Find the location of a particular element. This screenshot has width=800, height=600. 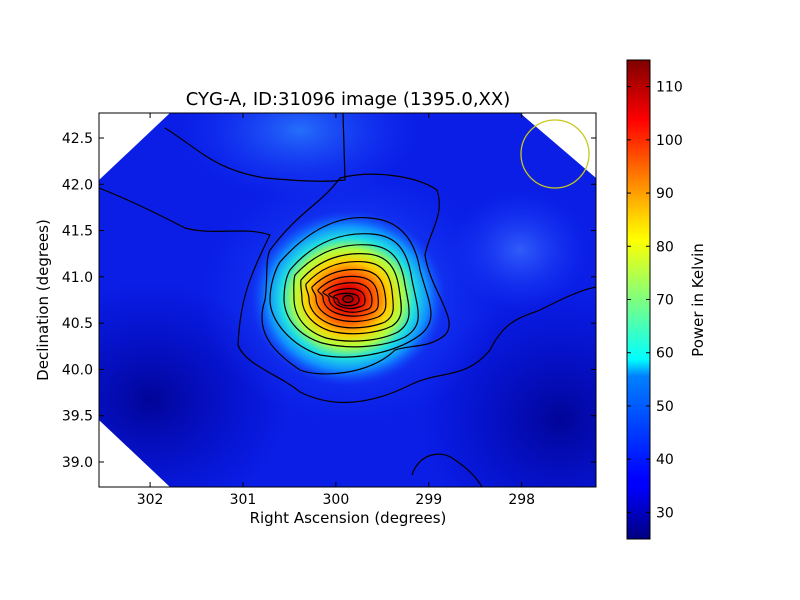

colorbar-tick-label: 30 is located at coordinates (665, 513).